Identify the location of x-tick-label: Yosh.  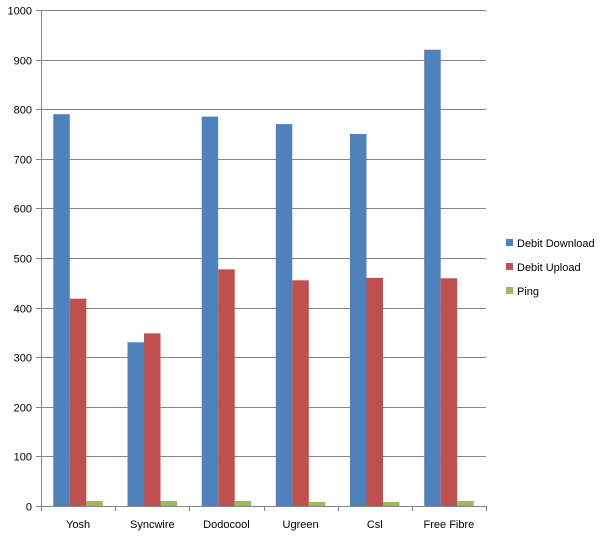
(78, 525).